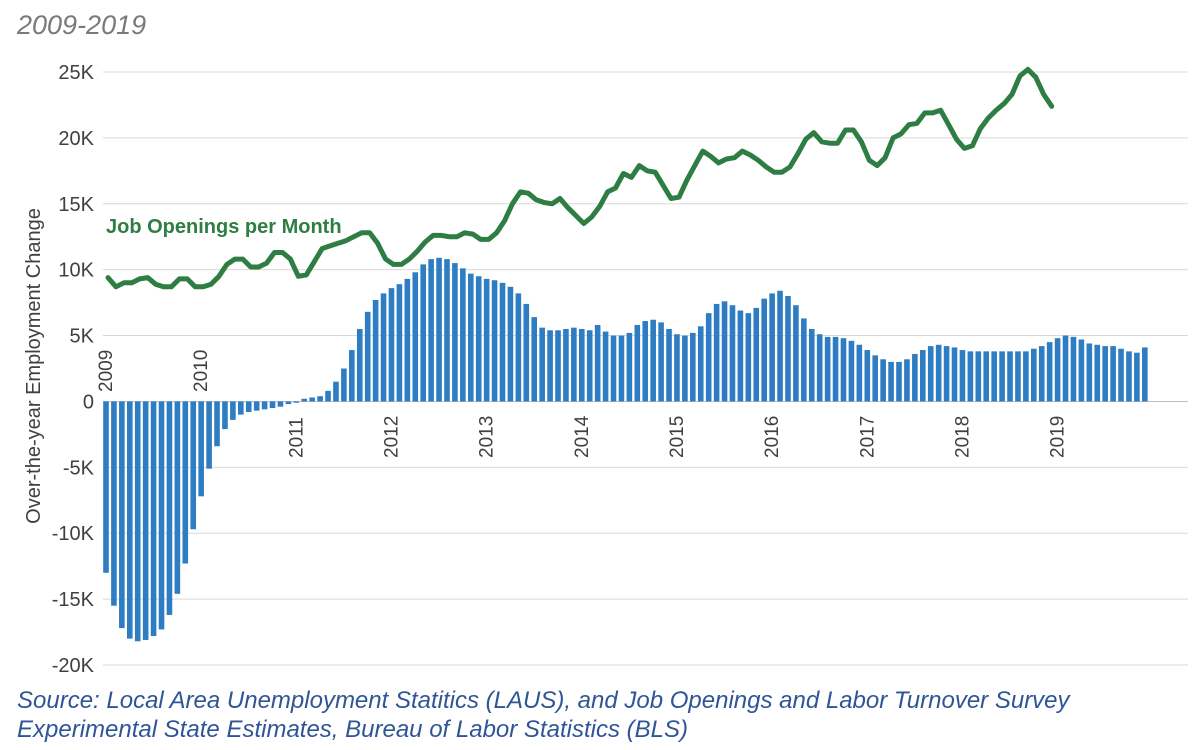 The image size is (1200, 750). I want to click on x-tick-label: 2011, so click(296, 437).